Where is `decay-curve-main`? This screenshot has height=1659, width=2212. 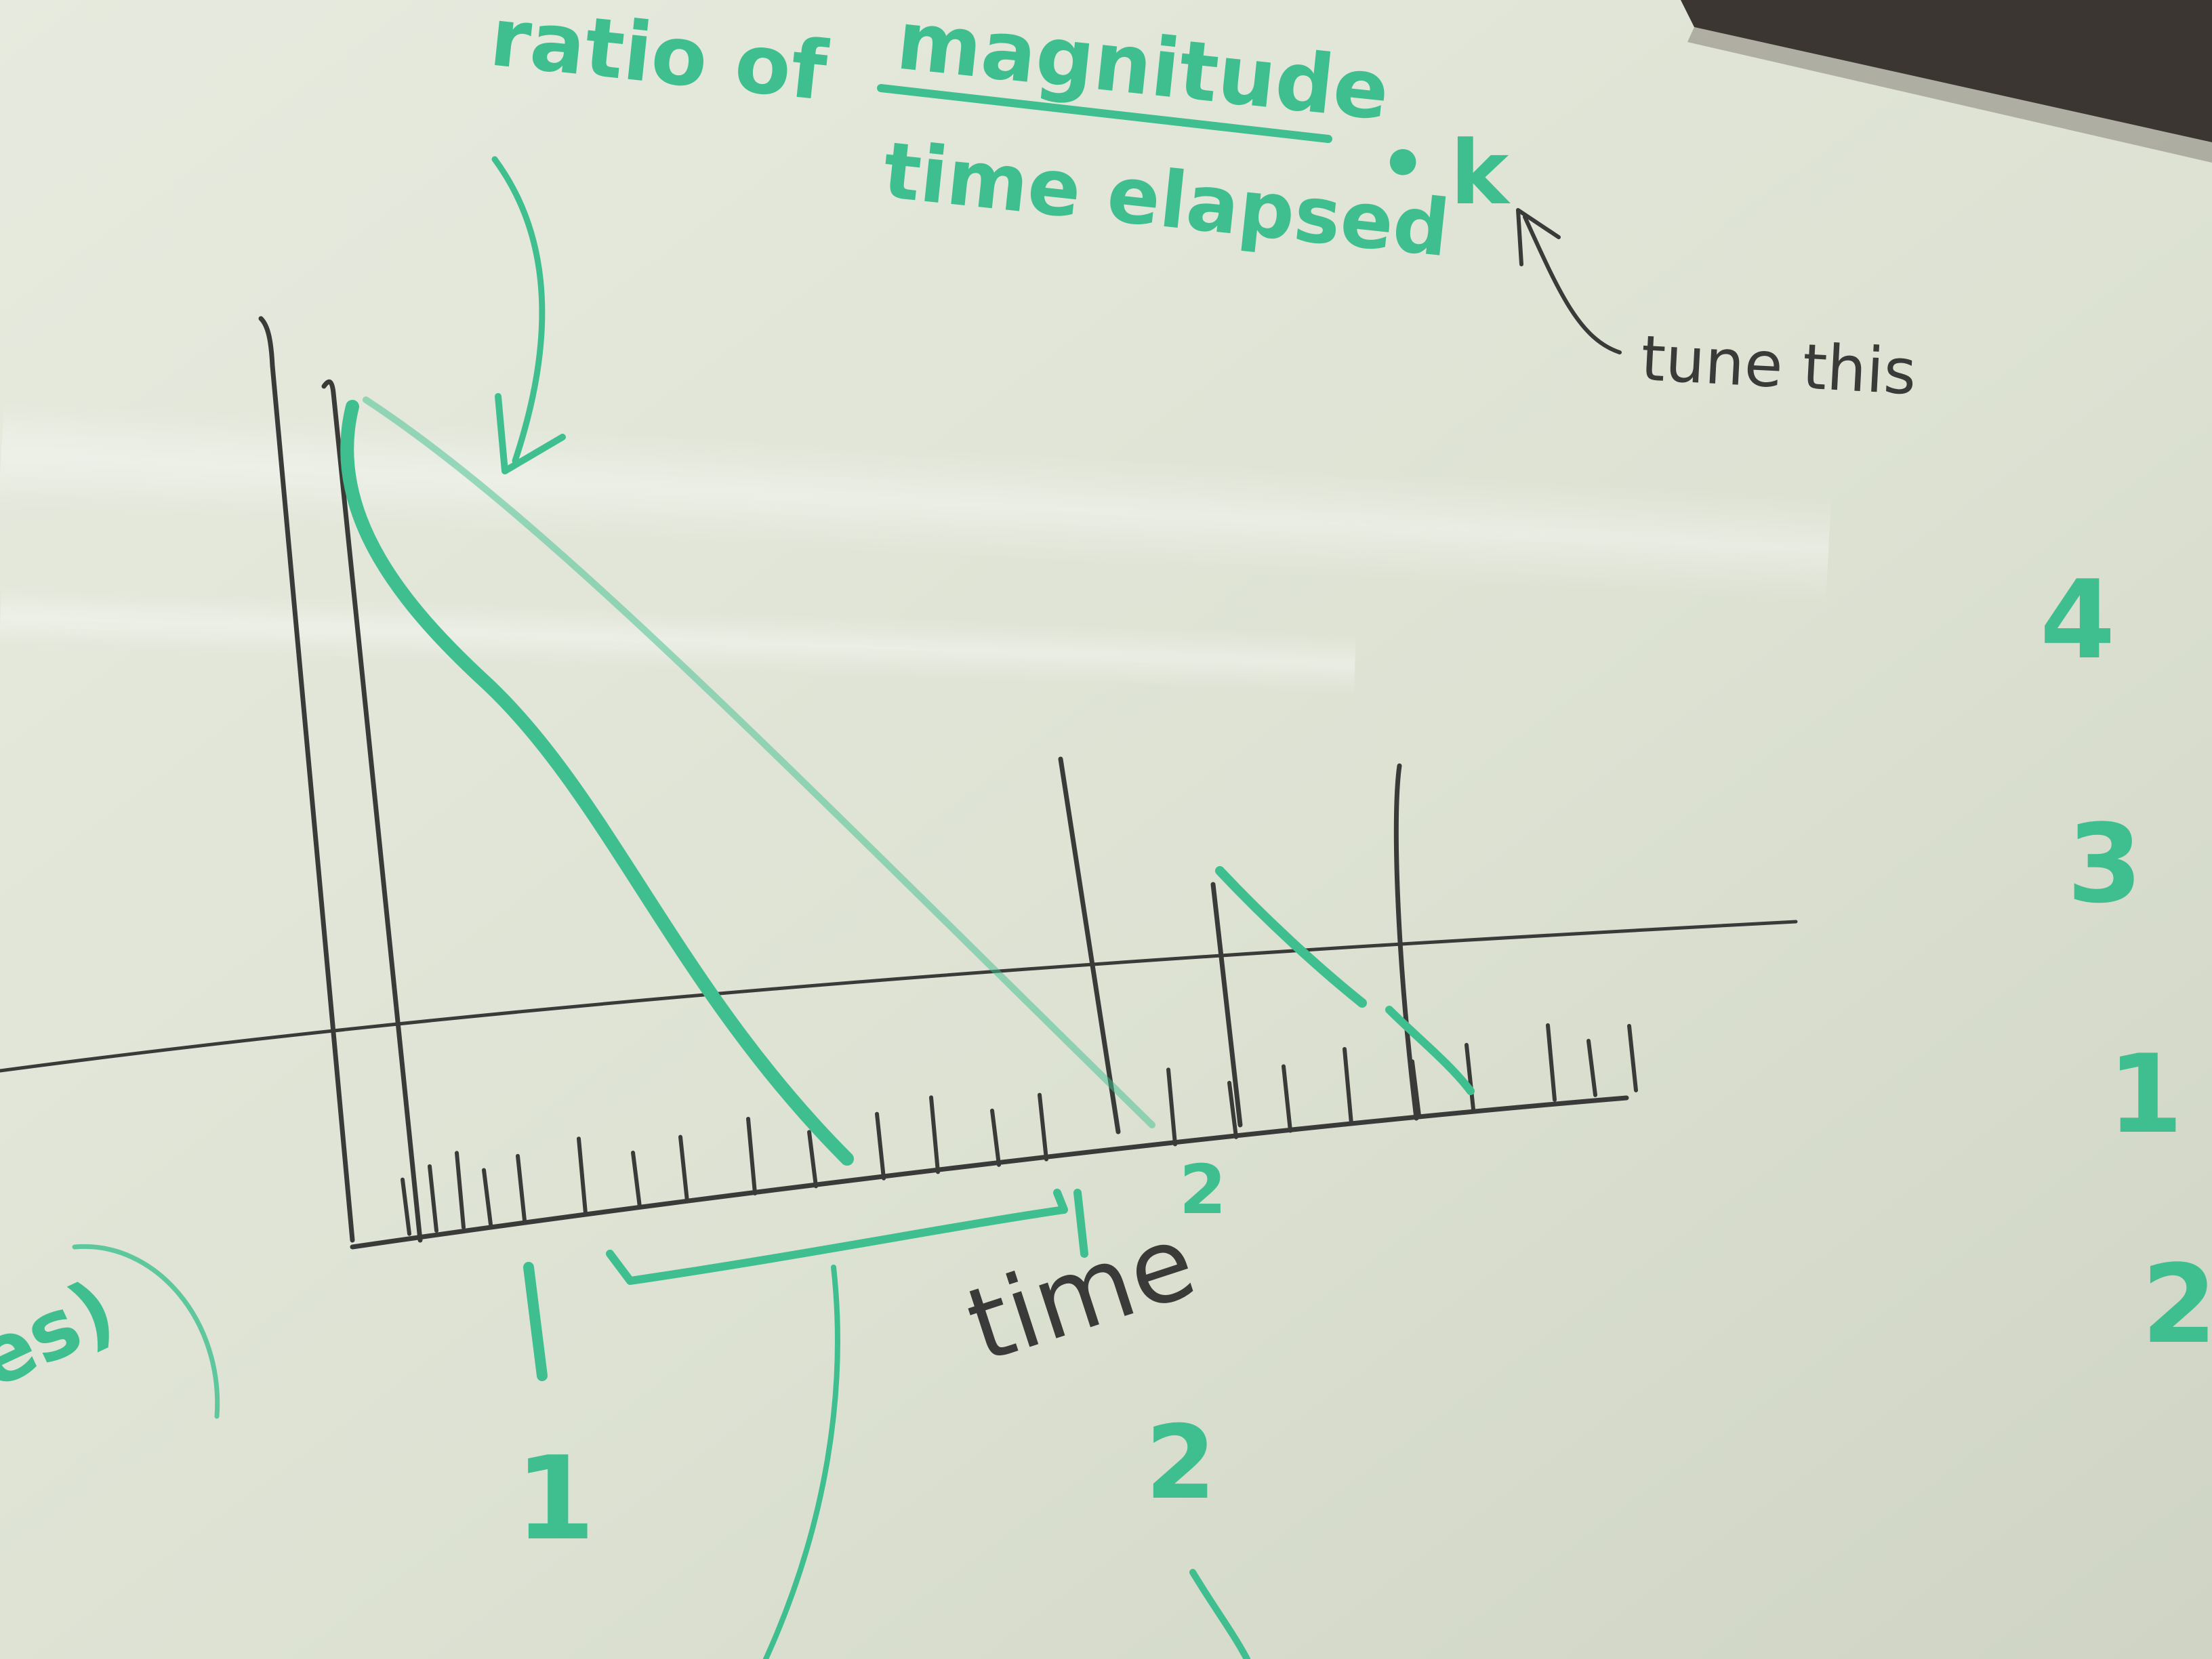 decay-curve-main is located at coordinates (597, 783).